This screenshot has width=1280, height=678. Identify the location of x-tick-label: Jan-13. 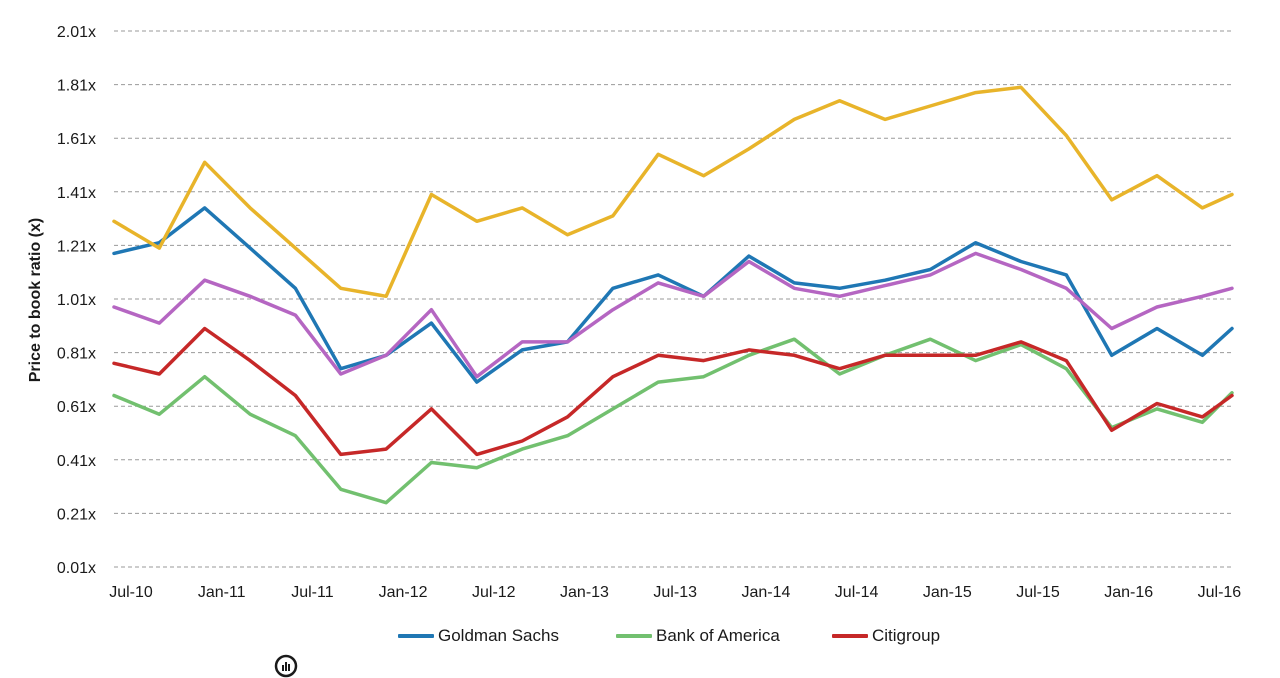
(584, 592).